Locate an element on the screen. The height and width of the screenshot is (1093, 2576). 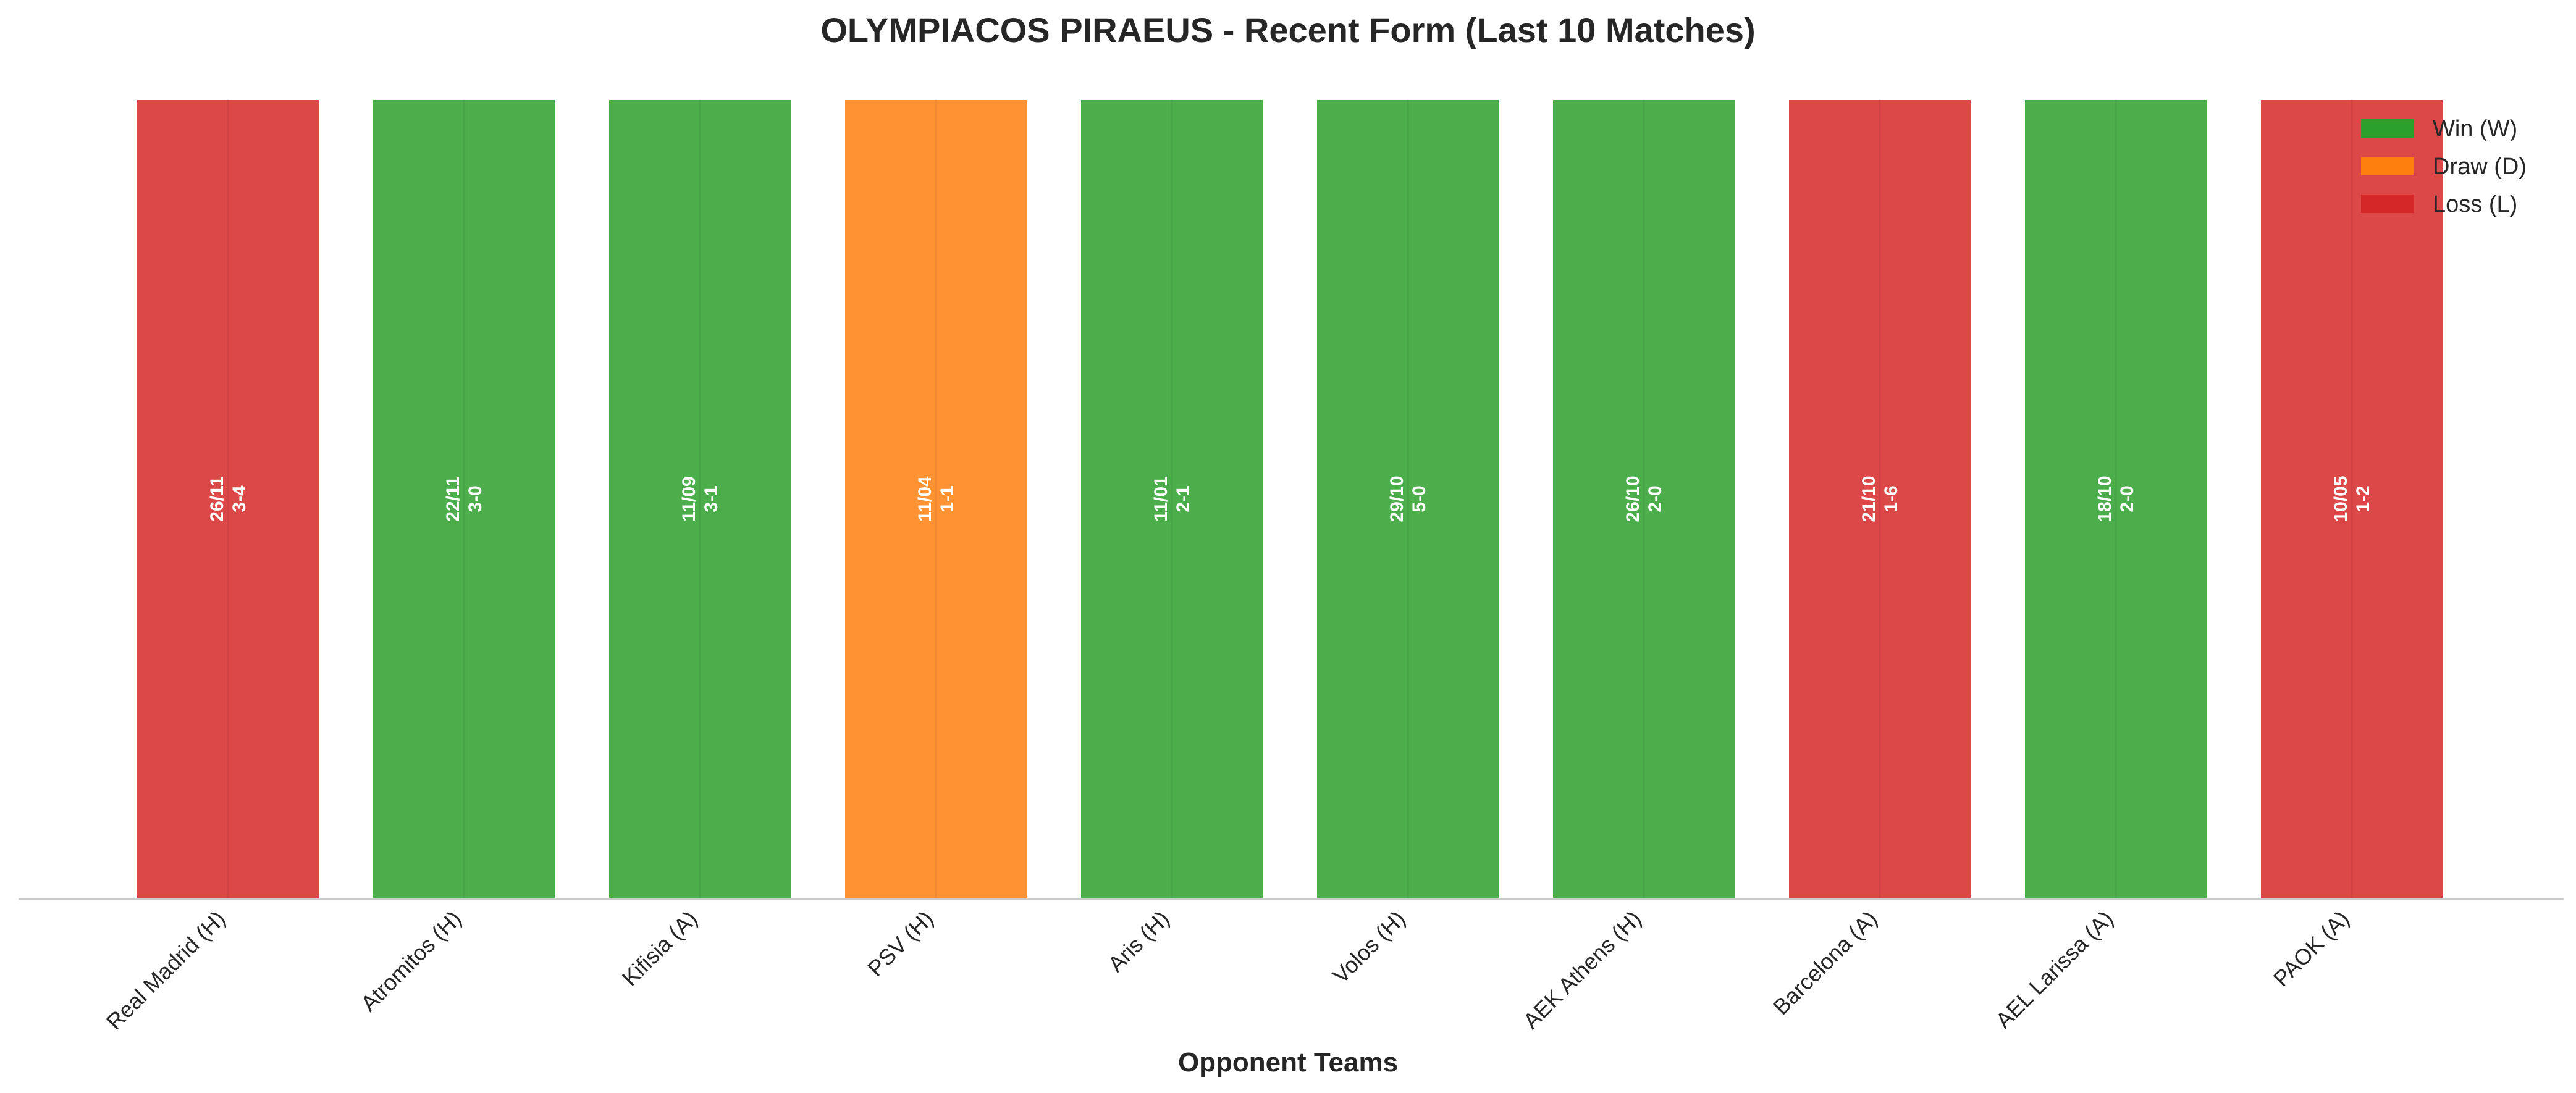
legend-label: Draw (D) is located at coordinates (2480, 167).